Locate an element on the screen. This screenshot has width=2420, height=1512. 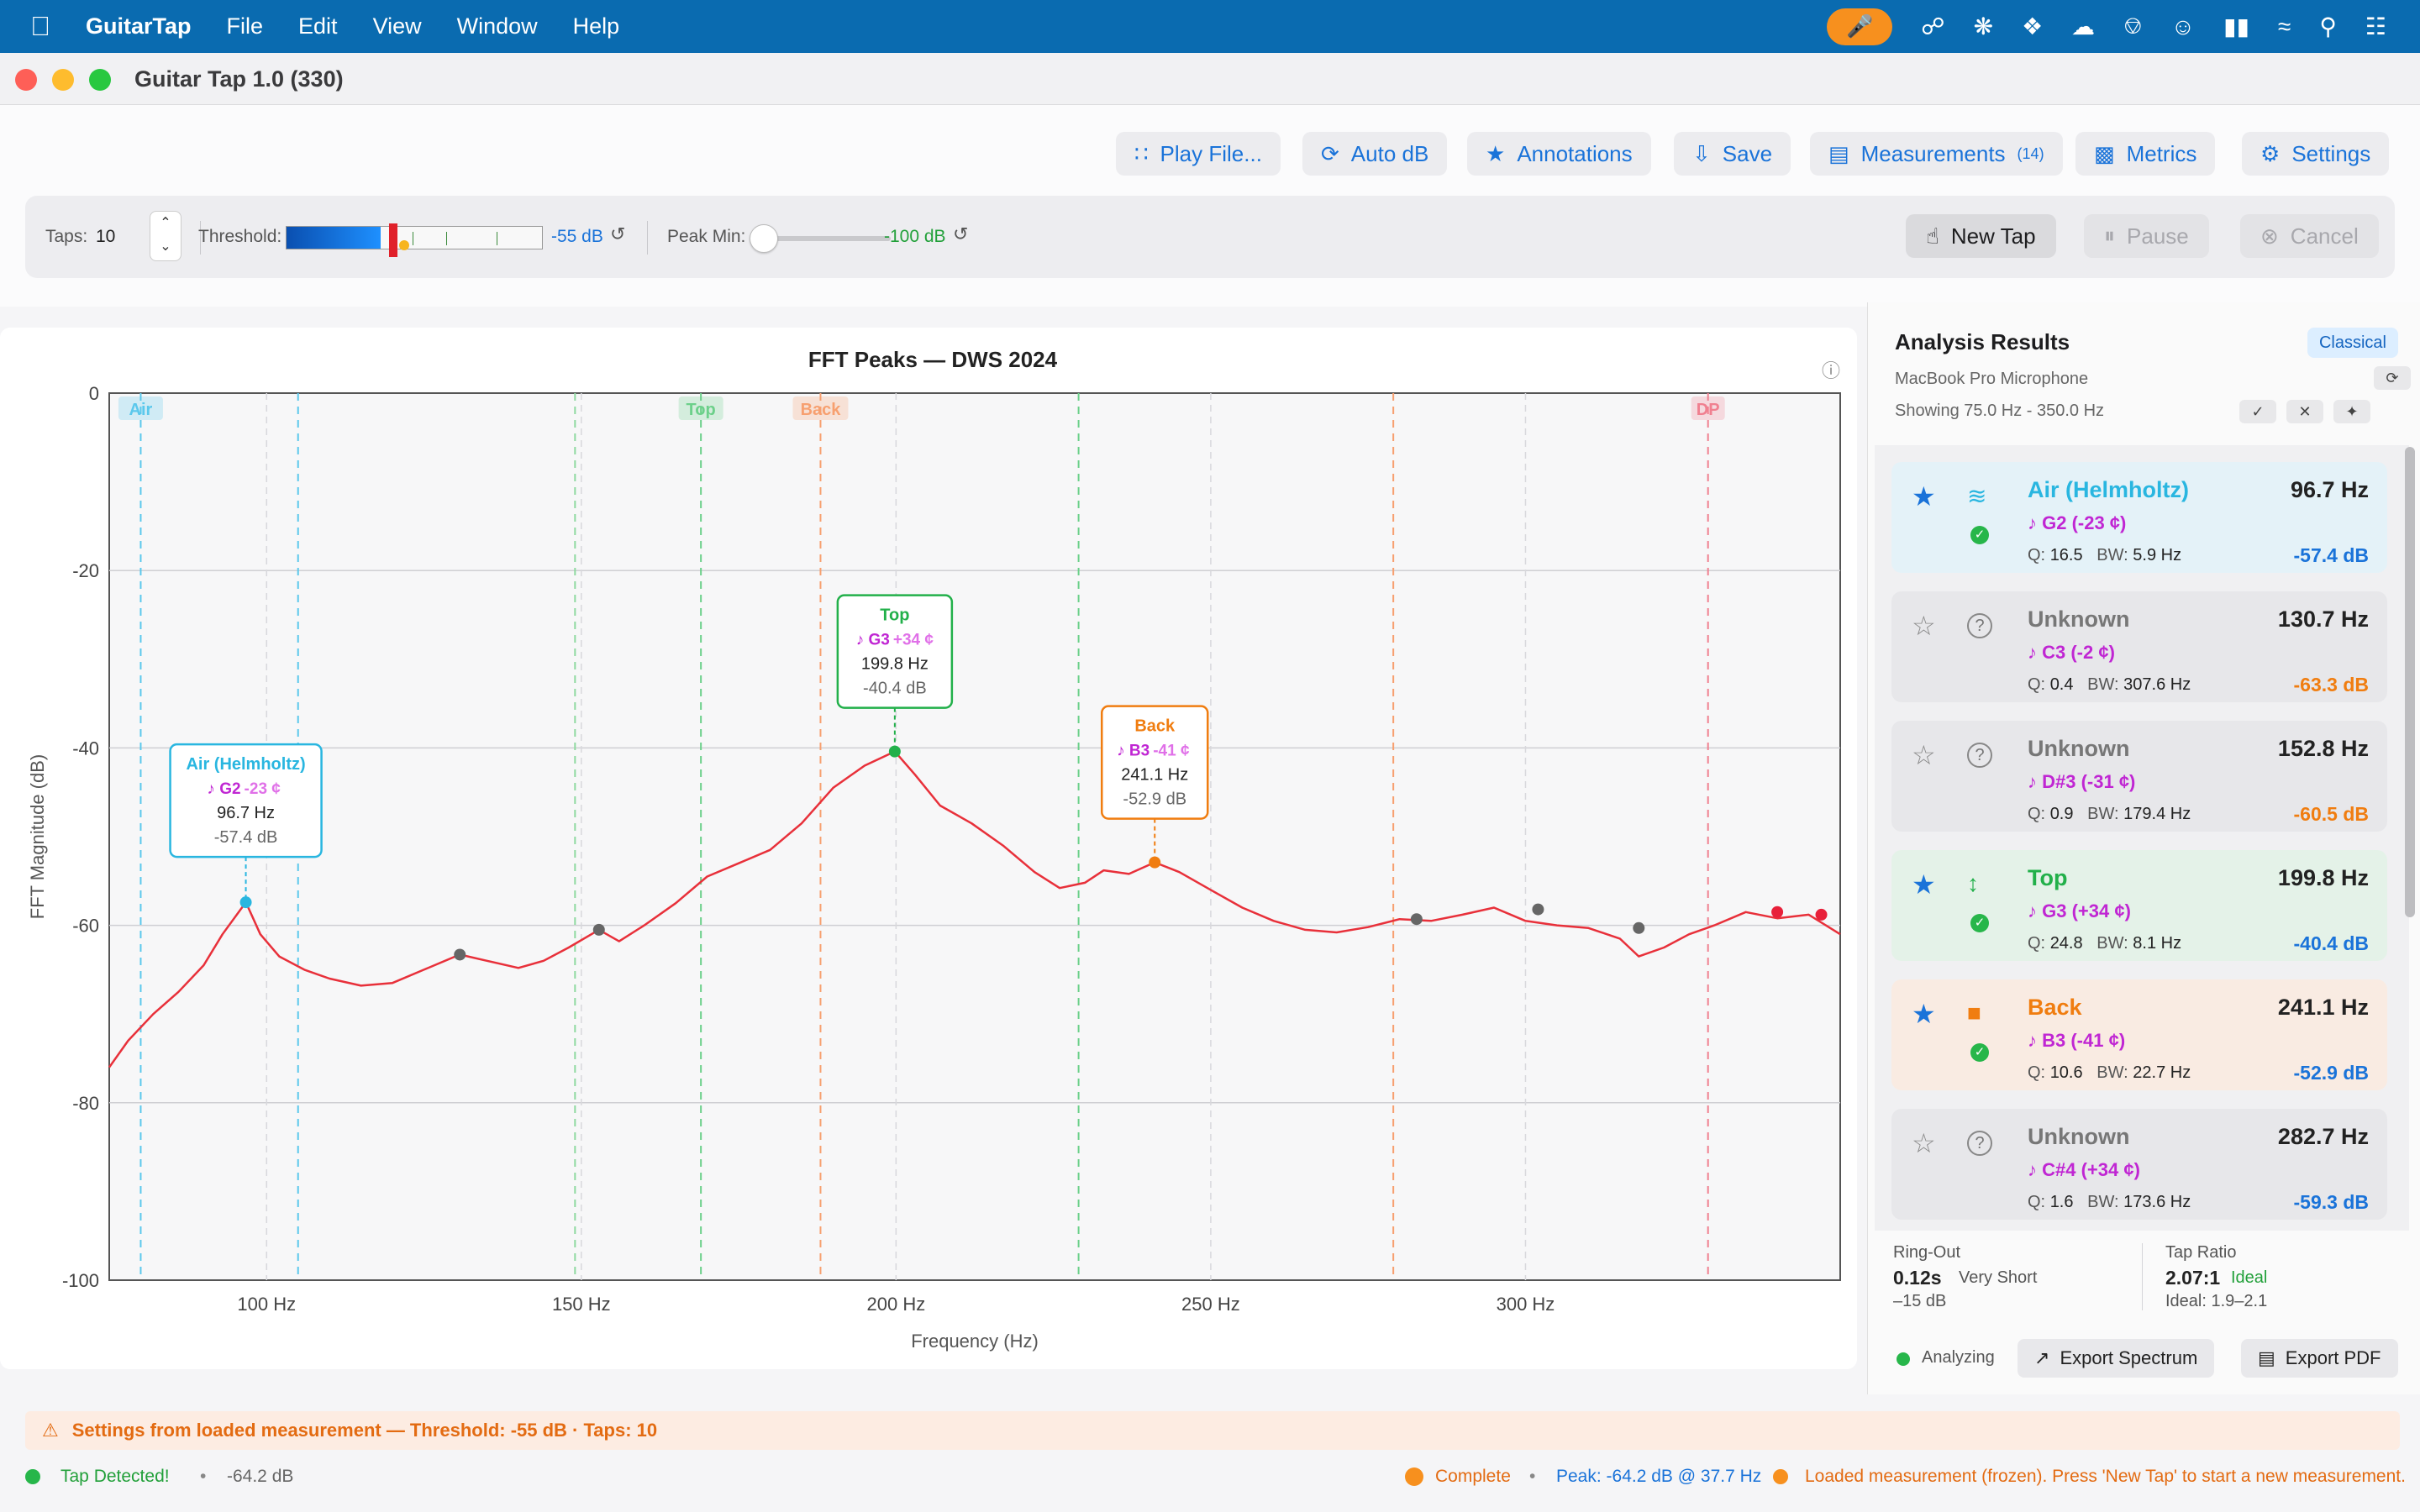
minimize-window-button is located at coordinates (63, 80).